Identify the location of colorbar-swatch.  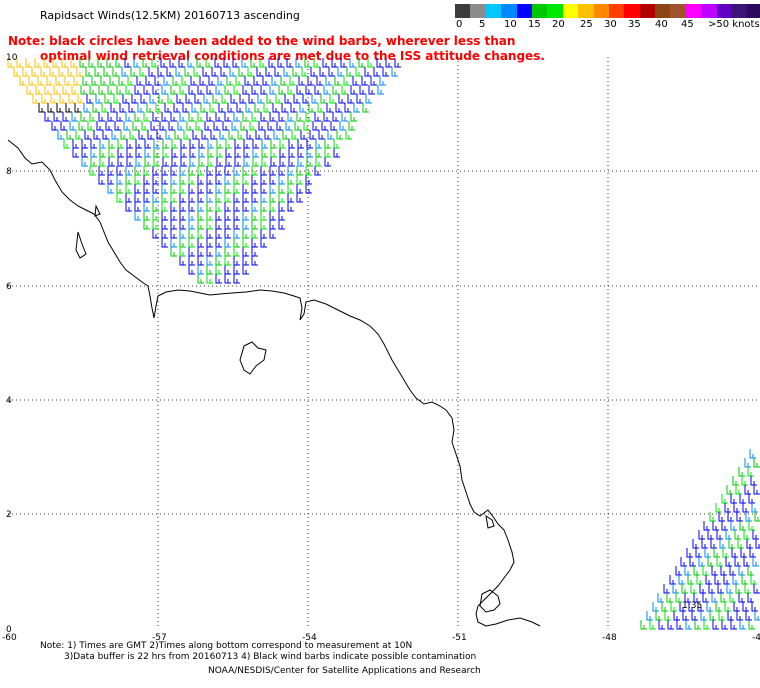
(570, 11).